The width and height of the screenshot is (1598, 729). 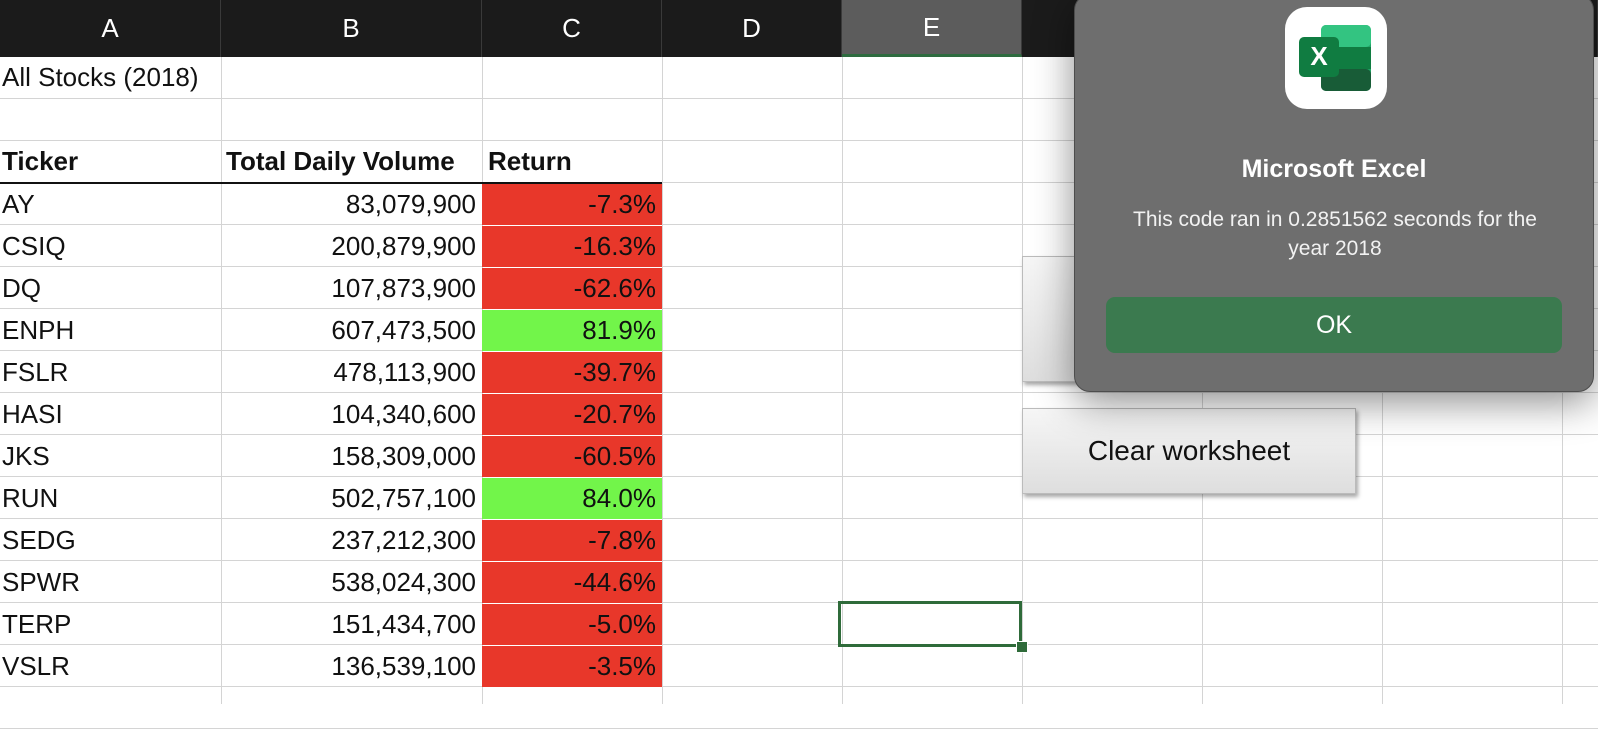 What do you see at coordinates (403, 624) in the screenshot?
I see `volume-cell: 151,434,700` at bounding box center [403, 624].